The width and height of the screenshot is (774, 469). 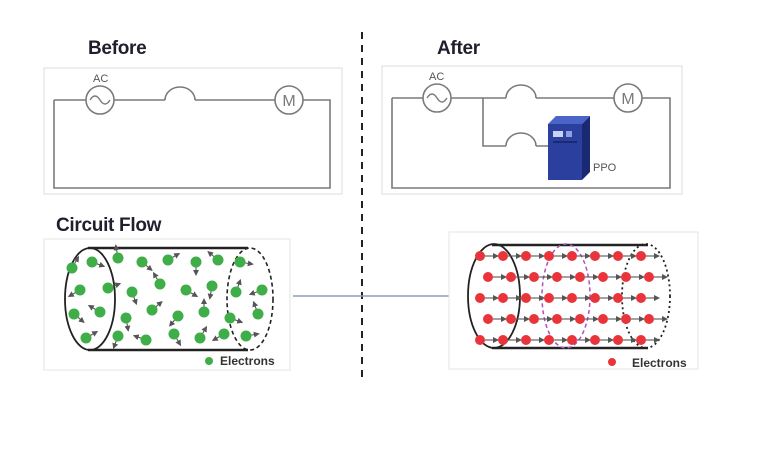 I want to click on after-title: After, so click(x=458, y=48).